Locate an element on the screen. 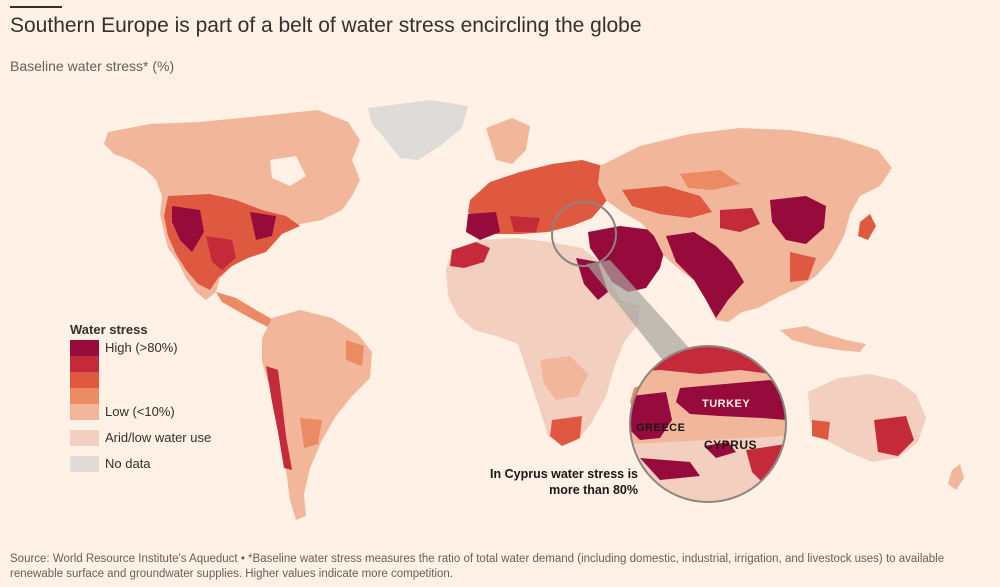 The width and height of the screenshot is (1000, 587). legend-arid-row: Arid/low water use is located at coordinates (170, 439).